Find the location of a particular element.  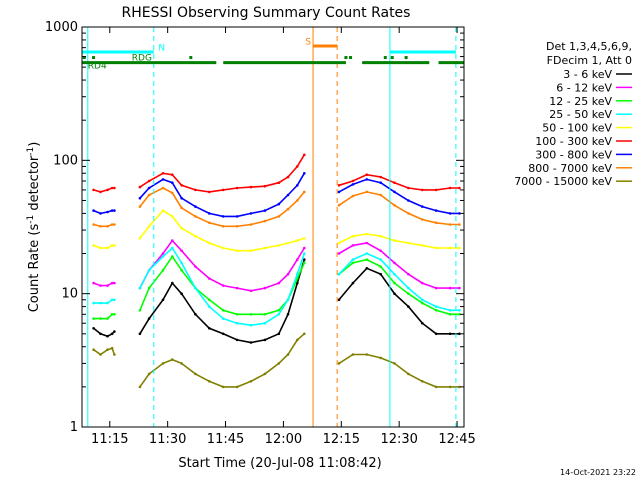

legend-label-8: 7000 - 15000 keV is located at coordinates (563, 181).